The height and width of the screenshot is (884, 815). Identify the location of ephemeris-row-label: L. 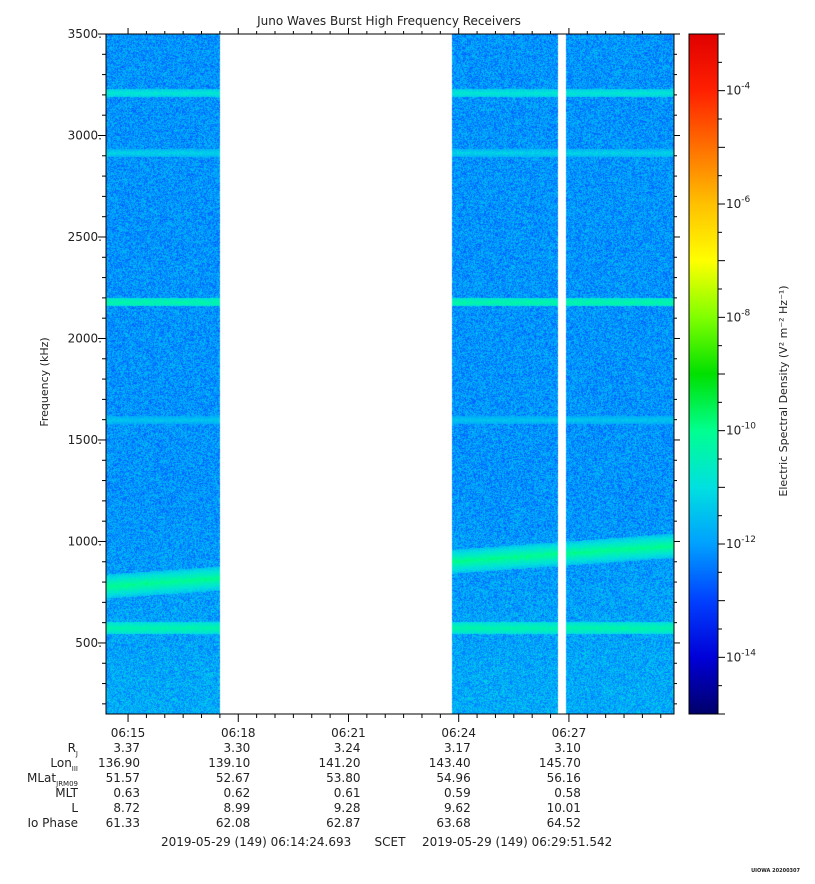
(74, 808).